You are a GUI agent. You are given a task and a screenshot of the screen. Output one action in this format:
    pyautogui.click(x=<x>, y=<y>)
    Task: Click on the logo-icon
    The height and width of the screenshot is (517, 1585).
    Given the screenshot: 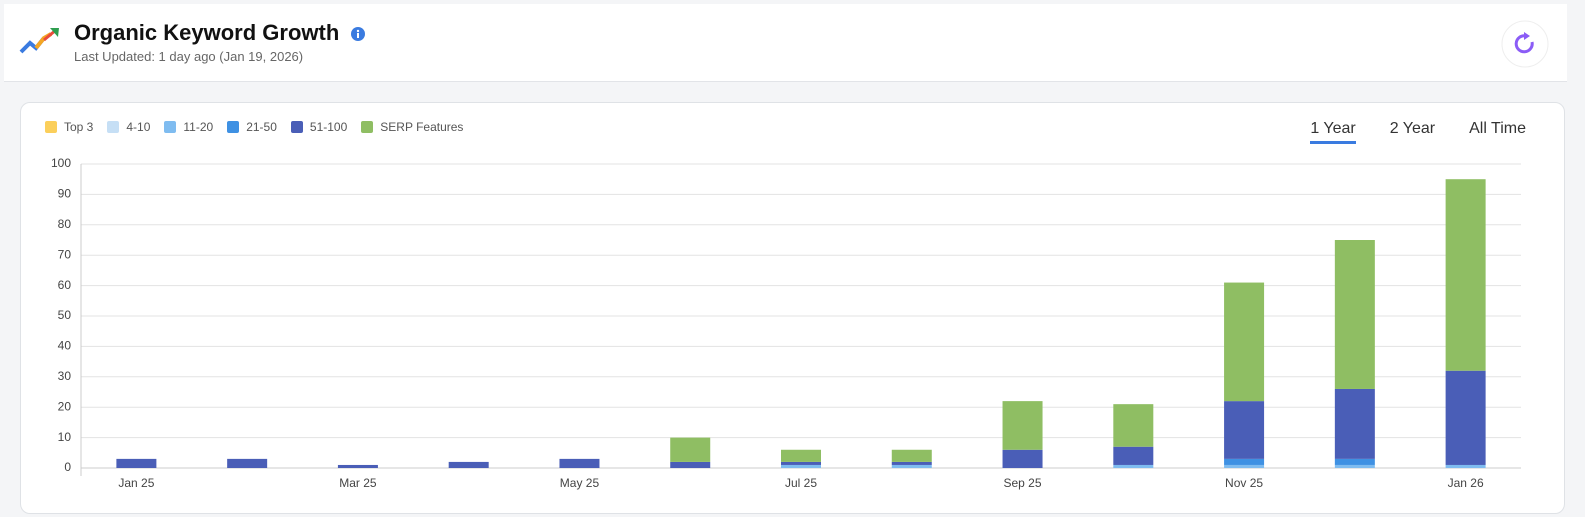 What is the action you would take?
    pyautogui.click(x=39, y=41)
    